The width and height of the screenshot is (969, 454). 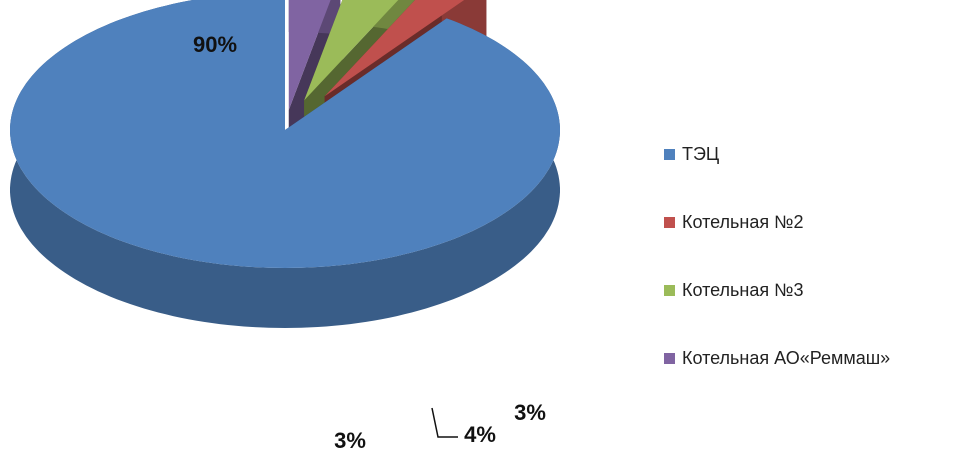 I want to click on legend-label: Котельная АО«Реммаш», so click(x=786, y=357).